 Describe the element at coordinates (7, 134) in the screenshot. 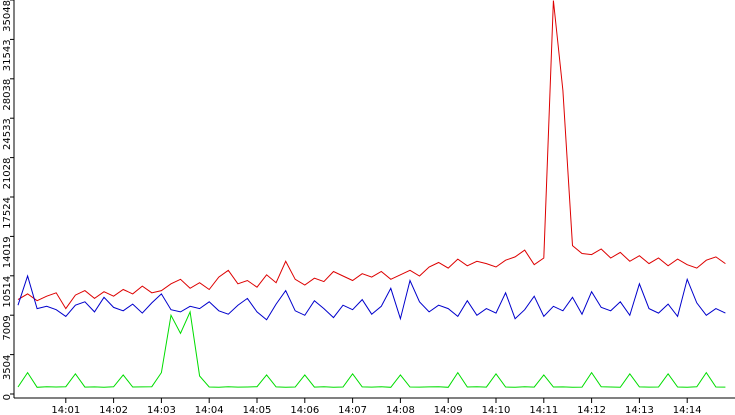

I see `y-tick-label: 24533` at that location.